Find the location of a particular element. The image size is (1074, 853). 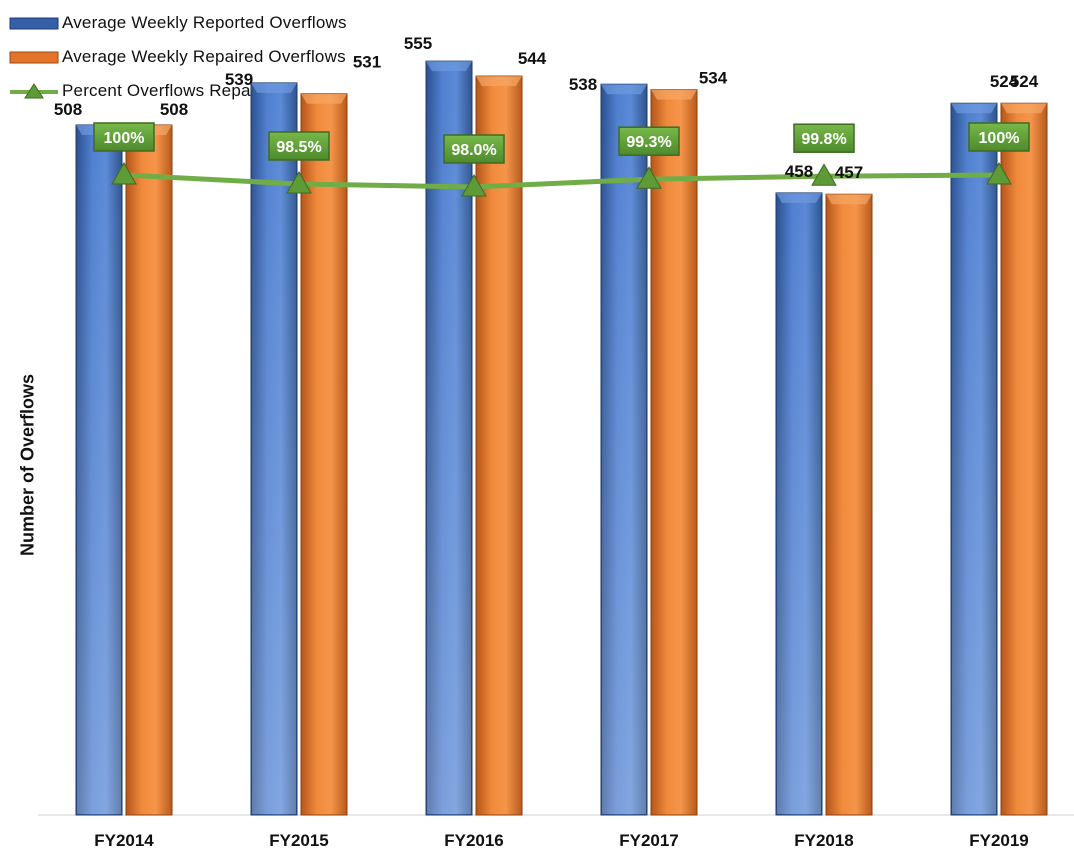

percent-line-group: 100% 98.5% 98.0% 99.3% 99.8% 100% is located at coordinates (561, 159).